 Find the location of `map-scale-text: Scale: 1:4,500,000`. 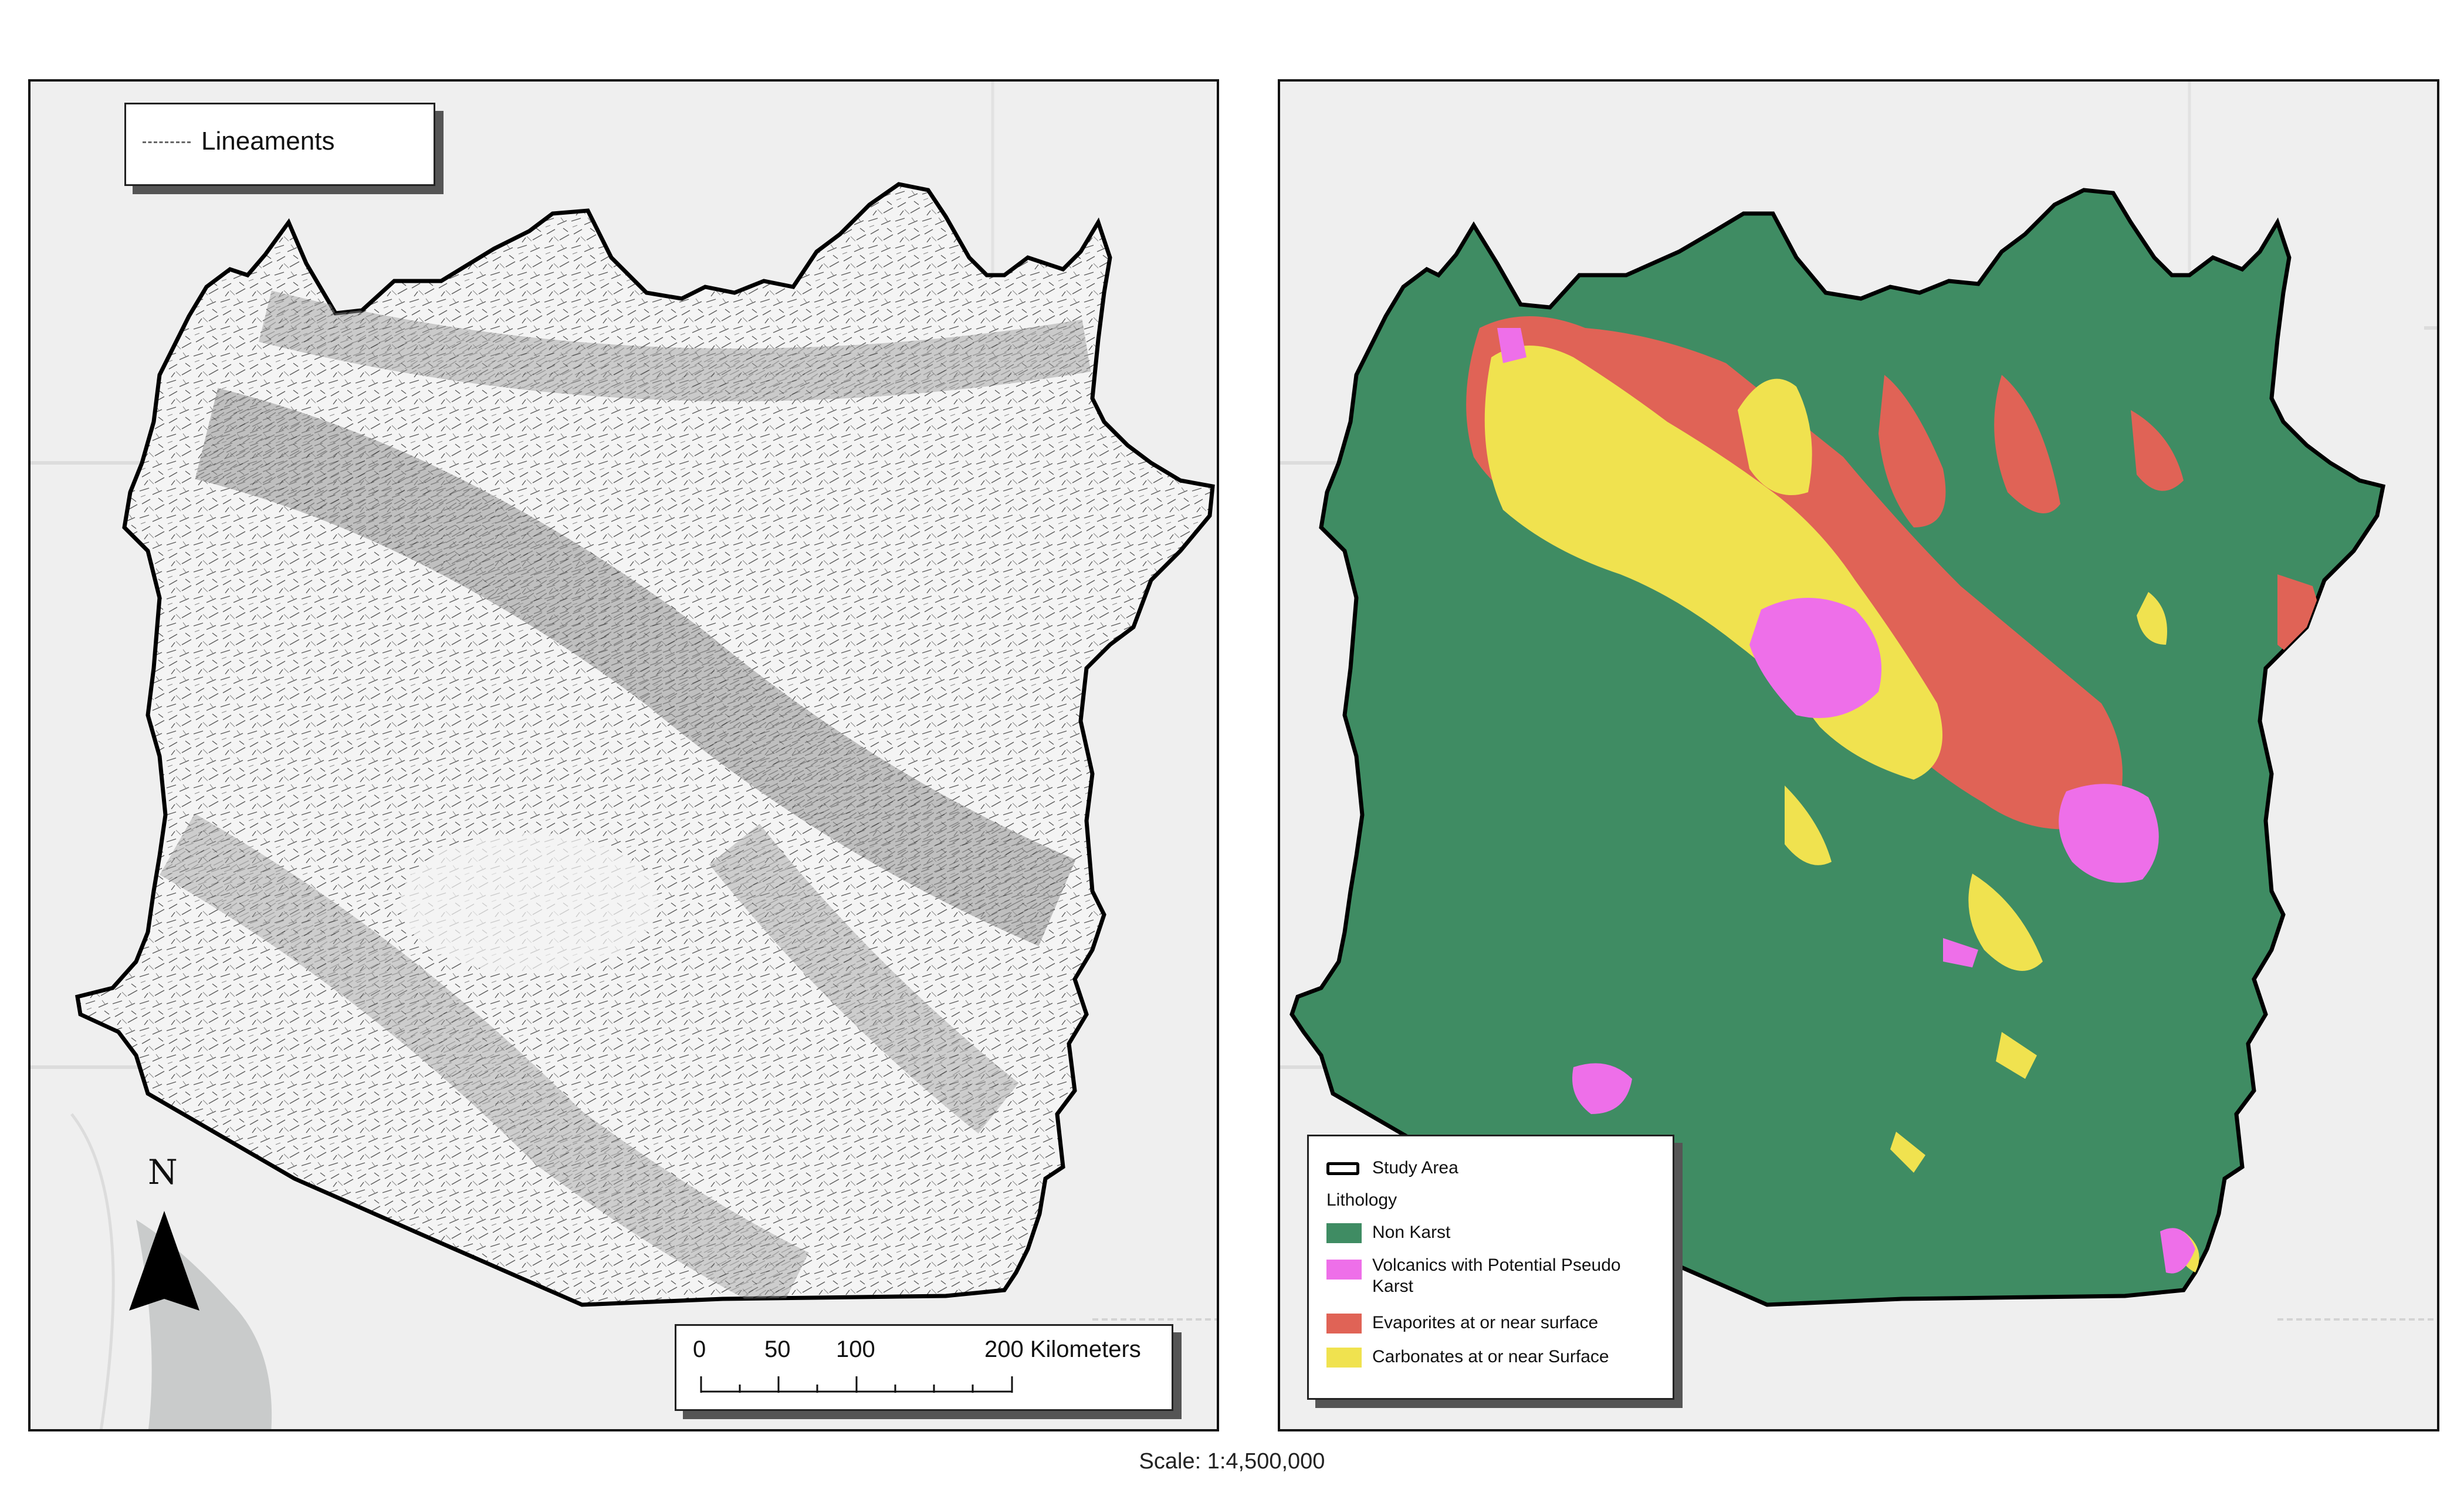

map-scale-text: Scale: 1:4,500,000 is located at coordinates (1232, 1461).